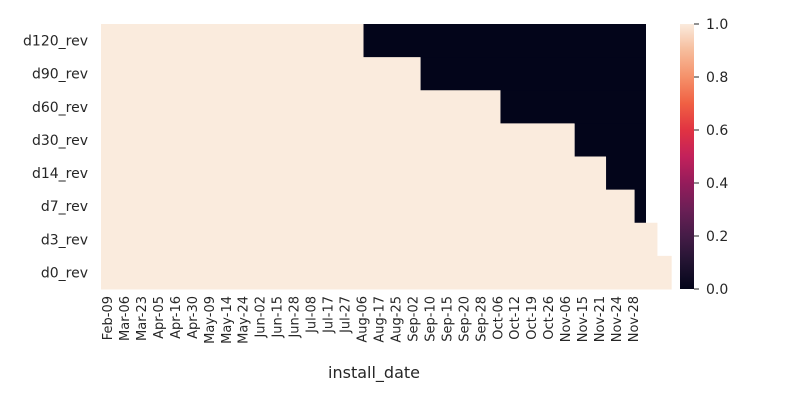 This screenshot has width=800, height=404. Describe the element at coordinates (159, 317) in the screenshot. I see `x-tick-label: Apr-05` at that location.